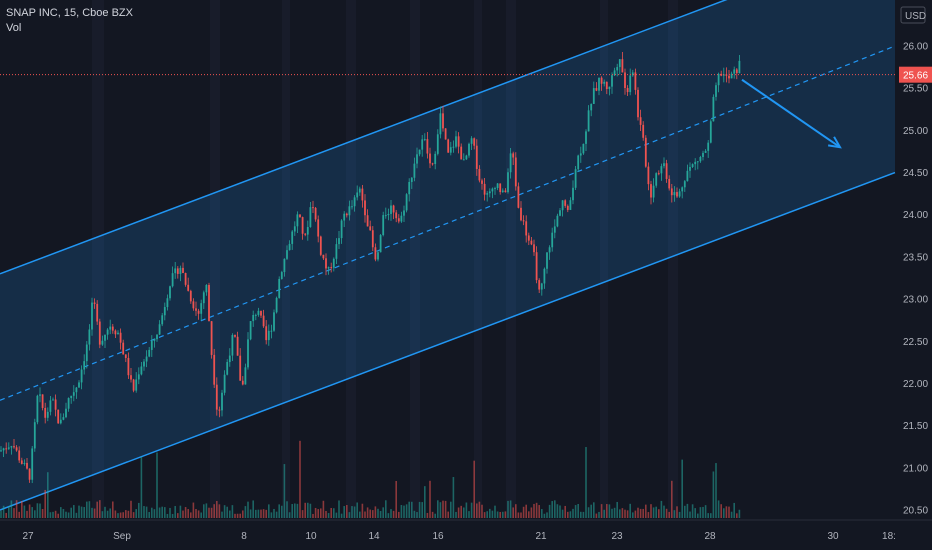  I want to click on symbol-title: SNAP INC, 15, Cboe BZX, so click(69, 13).